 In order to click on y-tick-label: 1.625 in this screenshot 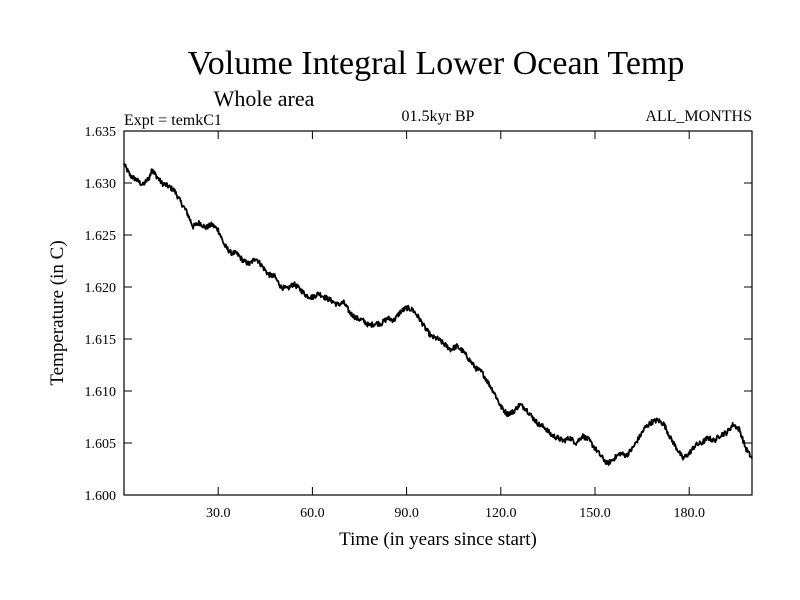, I will do `click(101, 236)`.